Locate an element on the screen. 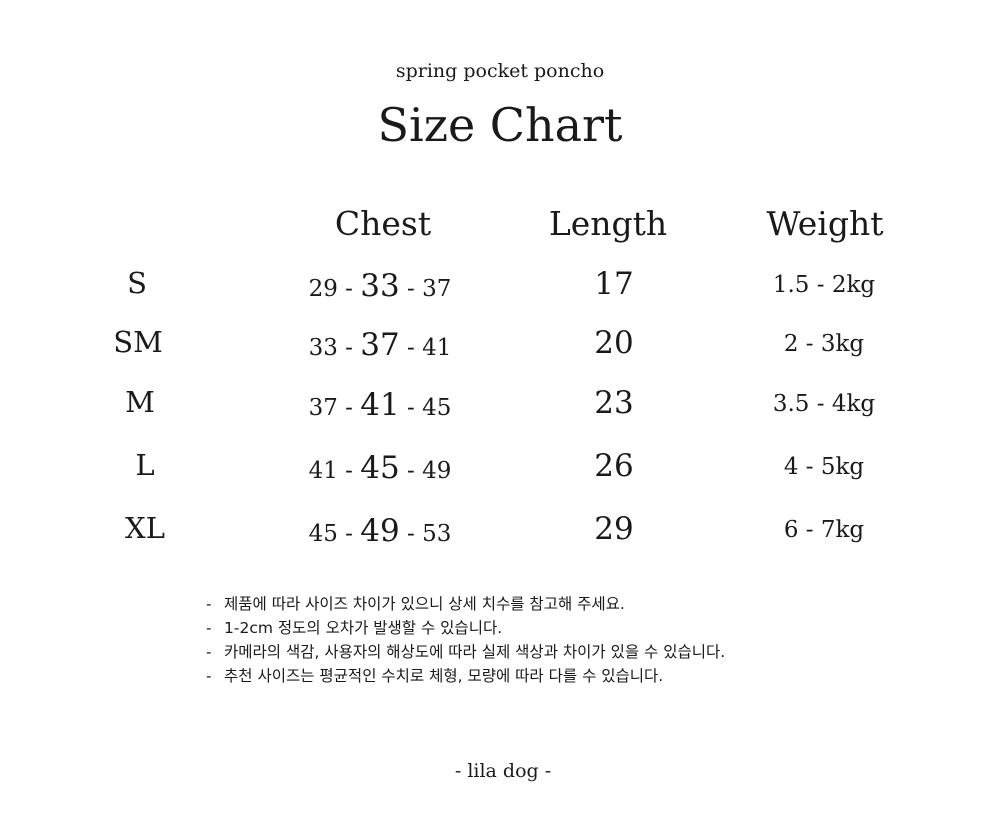 The width and height of the screenshot is (1000, 831). weight-cell: 2 - 3kg is located at coordinates (824, 344).